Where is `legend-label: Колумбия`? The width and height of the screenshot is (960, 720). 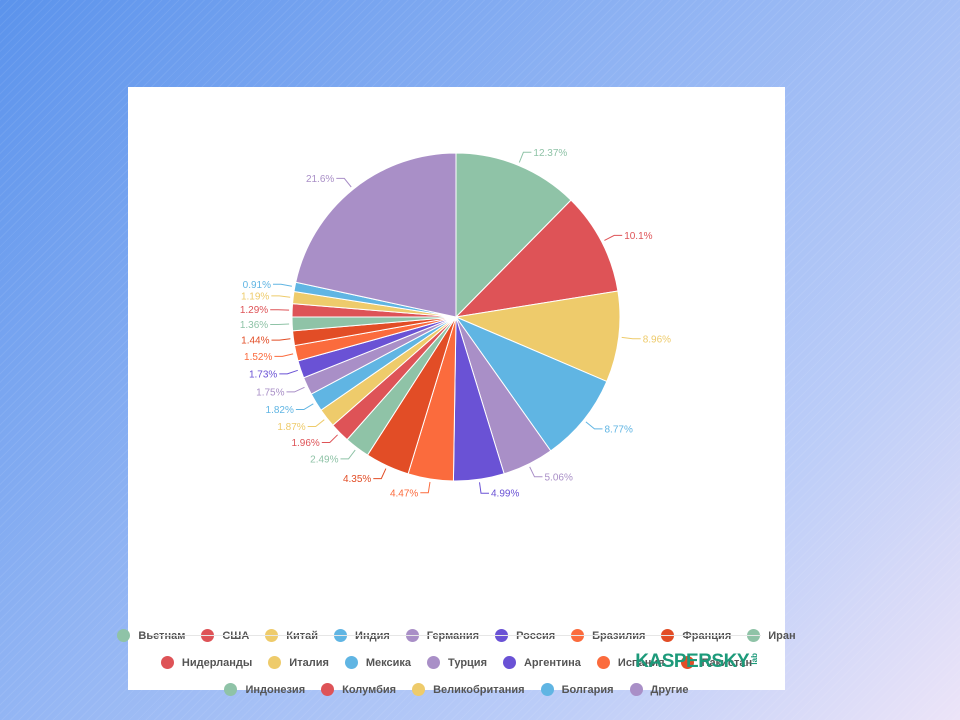 legend-label: Колумбия is located at coordinates (369, 689).